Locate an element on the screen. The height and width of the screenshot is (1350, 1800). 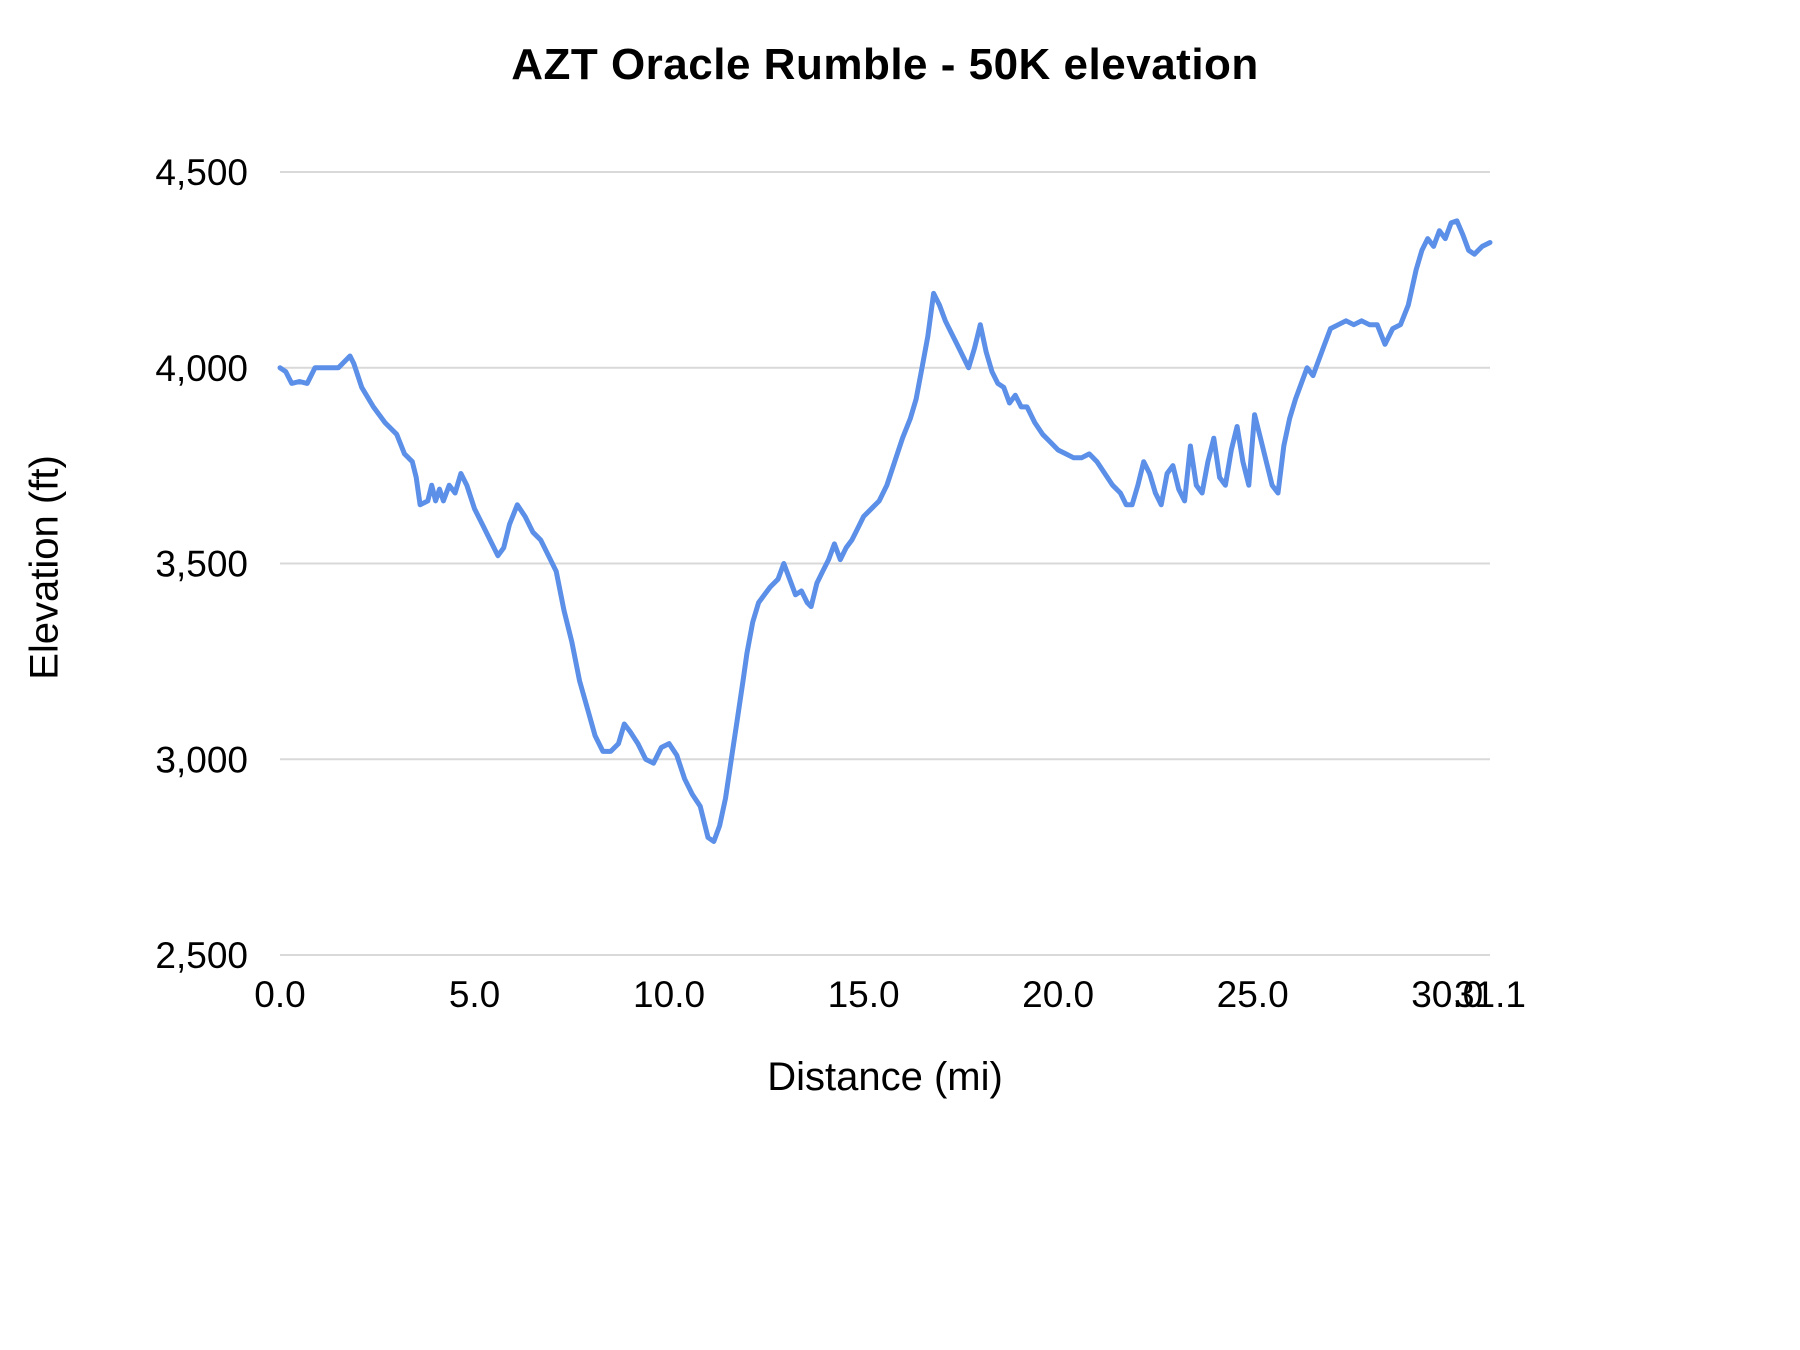
y-tick-label: 3,000 is located at coordinates (201, 759).